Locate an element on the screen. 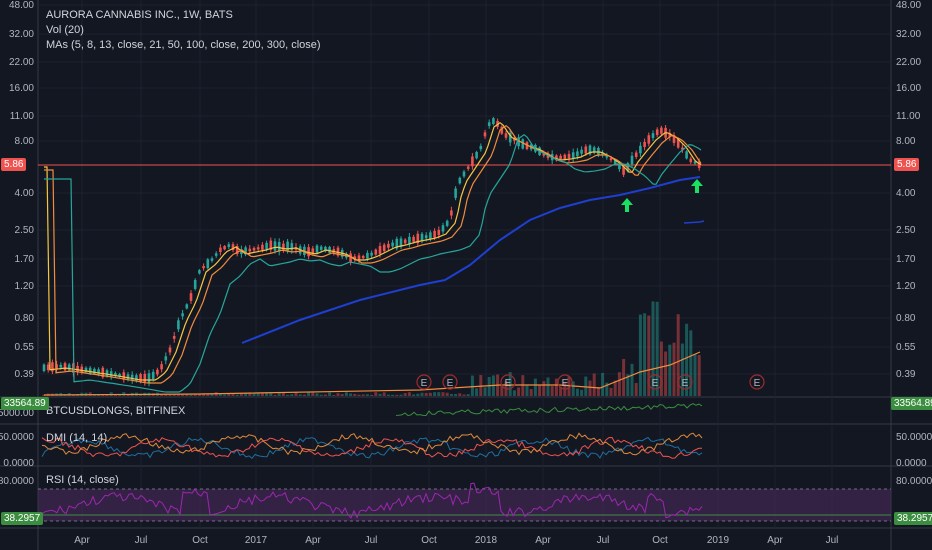 The height and width of the screenshot is (550, 932). price-tick-left: 22.00 is located at coordinates (21, 62).